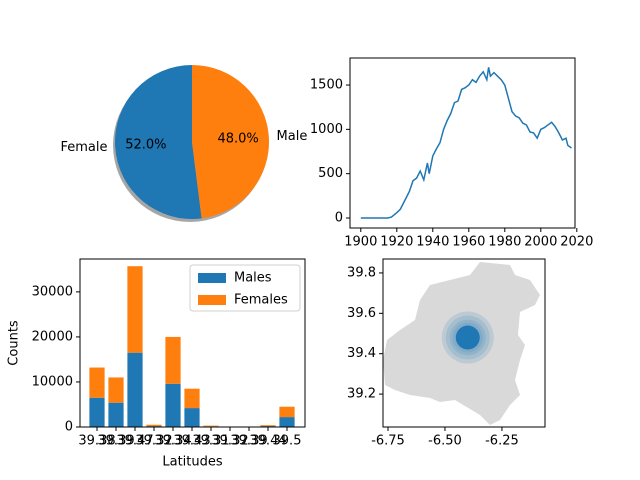 Image resolution: width=640 pixels, height=480 pixels. I want to click on x-tick-label: -6.75, so click(388, 441).